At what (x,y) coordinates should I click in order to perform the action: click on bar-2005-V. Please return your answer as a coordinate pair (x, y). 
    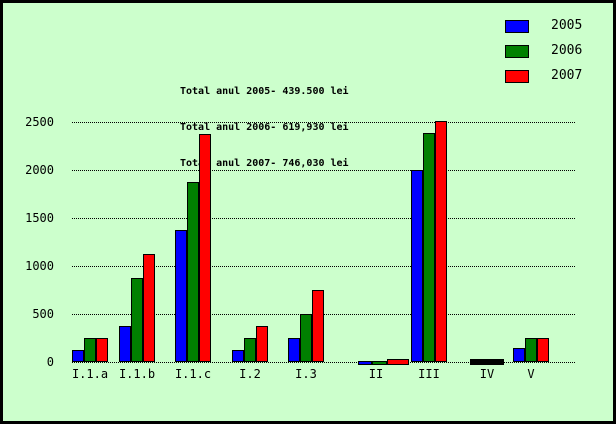
    Looking at the image, I should click on (519, 355).